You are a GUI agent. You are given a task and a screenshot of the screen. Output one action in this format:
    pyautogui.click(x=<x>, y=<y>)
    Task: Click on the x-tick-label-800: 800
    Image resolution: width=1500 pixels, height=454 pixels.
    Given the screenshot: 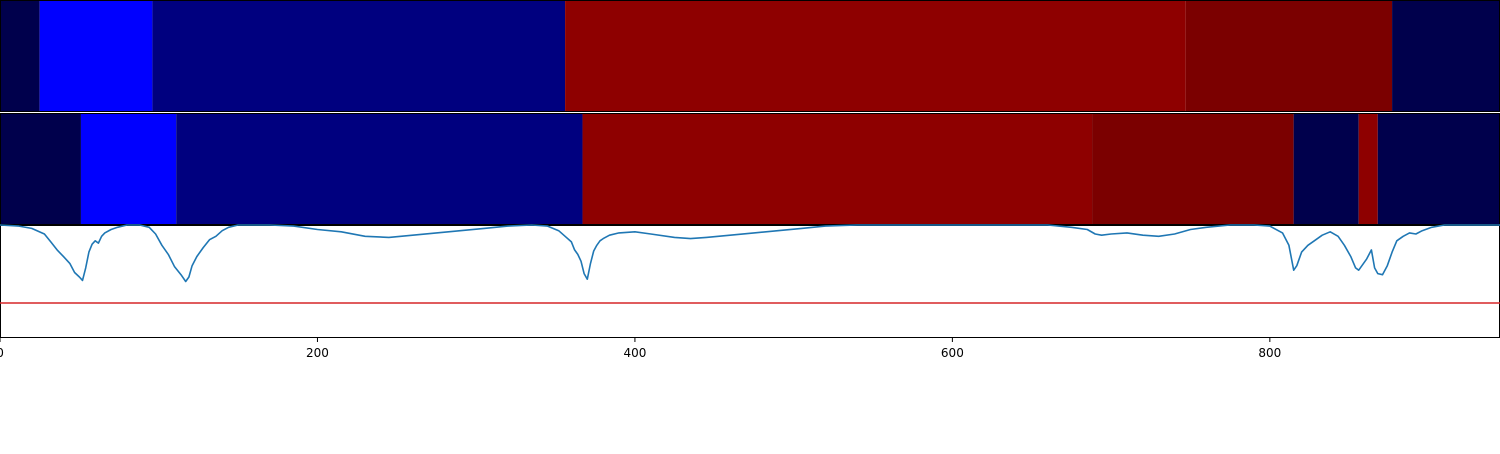 What is the action you would take?
    pyautogui.click(x=1269, y=353)
    